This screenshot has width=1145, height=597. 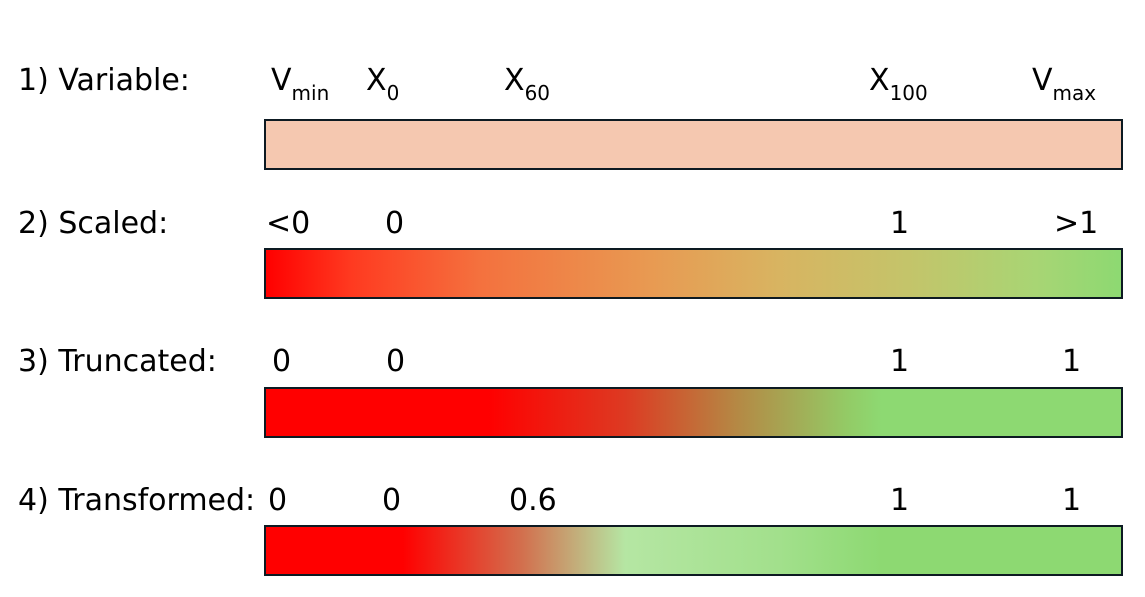 What do you see at coordinates (137, 500) in the screenshot?
I see `row-label-transformed: 4) Transformed:` at bounding box center [137, 500].